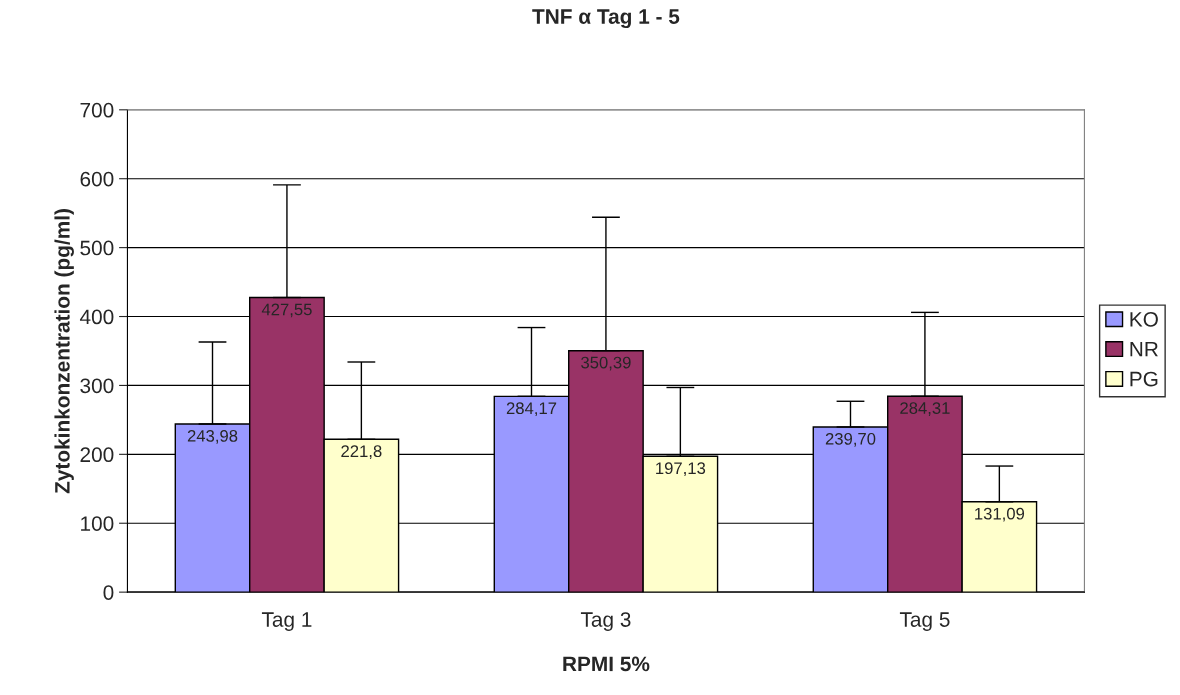 The height and width of the screenshot is (695, 1180). Describe the element at coordinates (97, 386) in the screenshot. I see `y-tick-label: 300` at that location.